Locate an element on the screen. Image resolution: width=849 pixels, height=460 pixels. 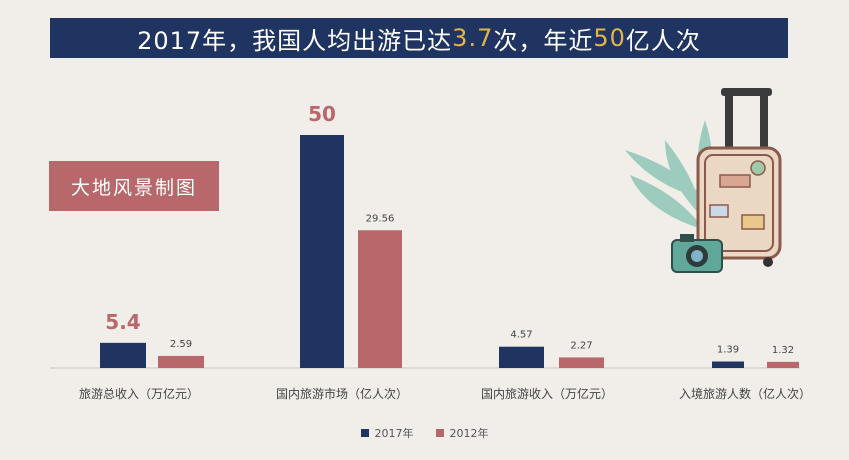
bar-2017-cat3 is located at coordinates (521, 357).